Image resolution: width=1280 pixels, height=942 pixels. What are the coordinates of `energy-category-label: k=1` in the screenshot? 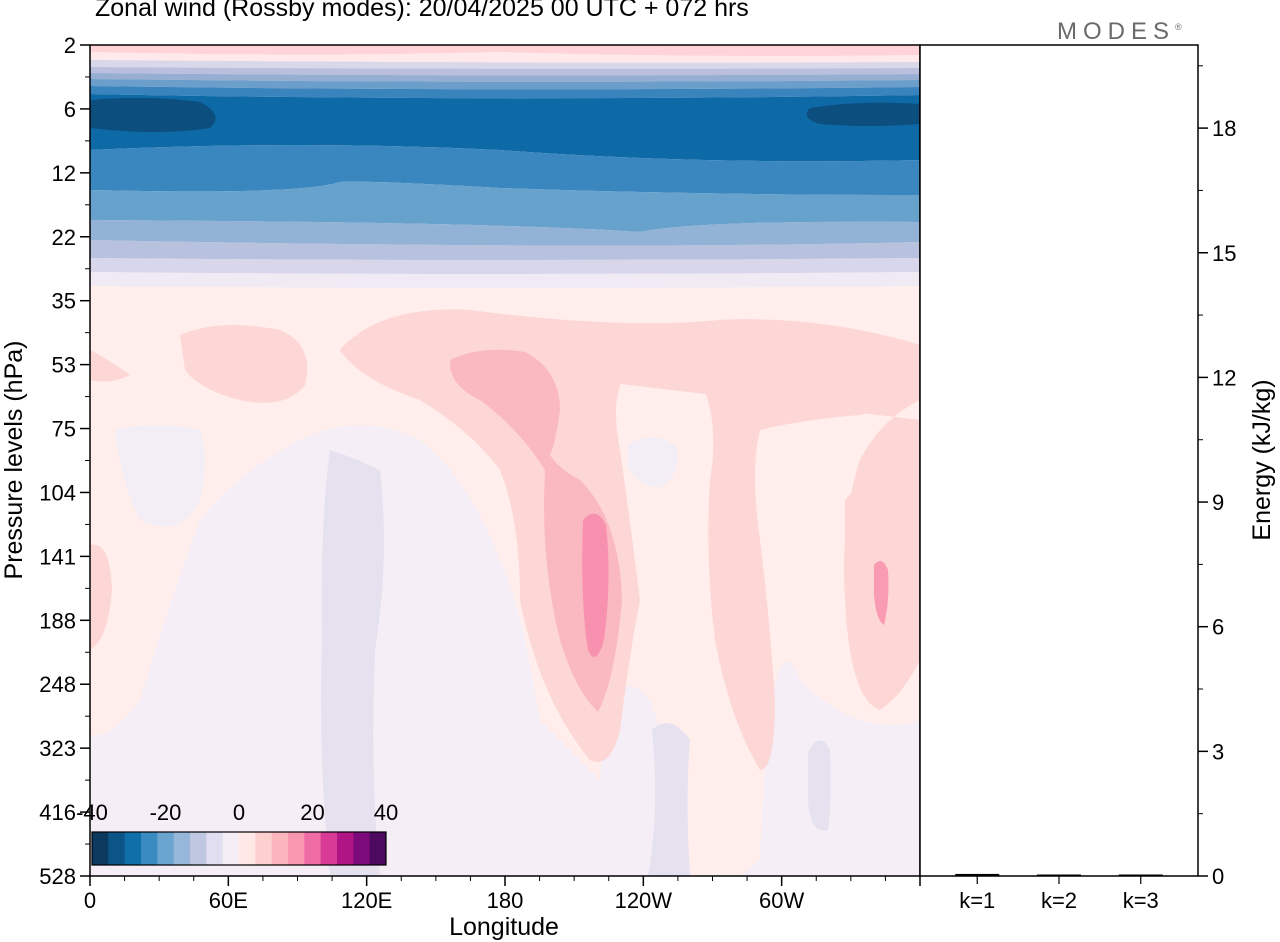 It's located at (977, 900).